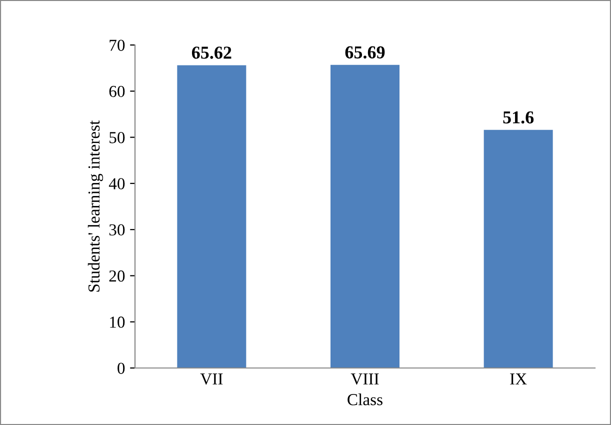  Describe the element at coordinates (365, 52) in the screenshot. I see `data-label: 65.69` at that location.